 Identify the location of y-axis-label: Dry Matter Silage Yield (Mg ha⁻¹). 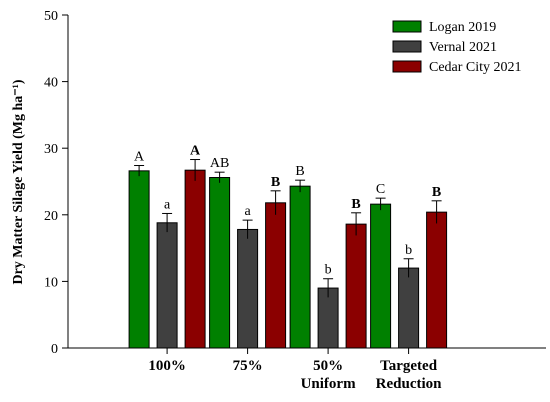
(18, 181).